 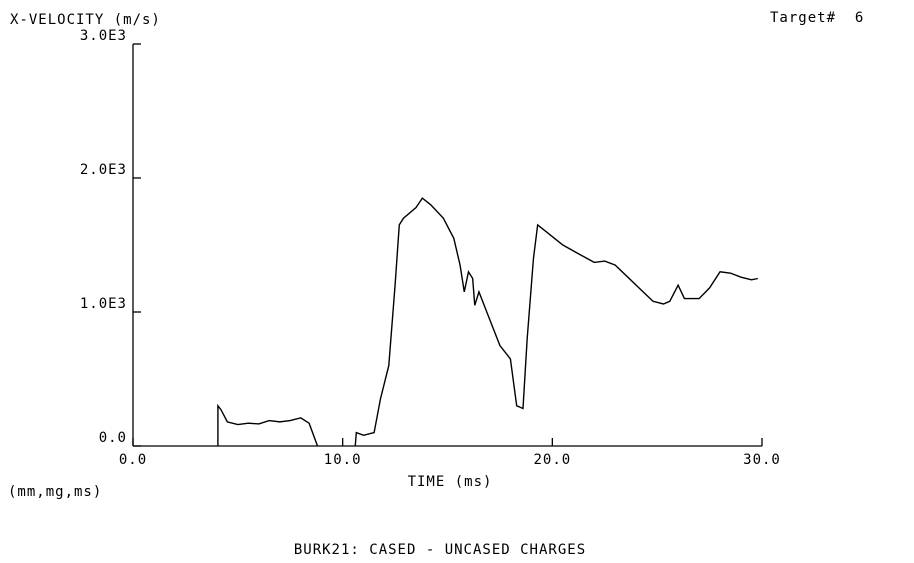 I want to click on x-tick-label: 20.0, so click(x=552, y=460).